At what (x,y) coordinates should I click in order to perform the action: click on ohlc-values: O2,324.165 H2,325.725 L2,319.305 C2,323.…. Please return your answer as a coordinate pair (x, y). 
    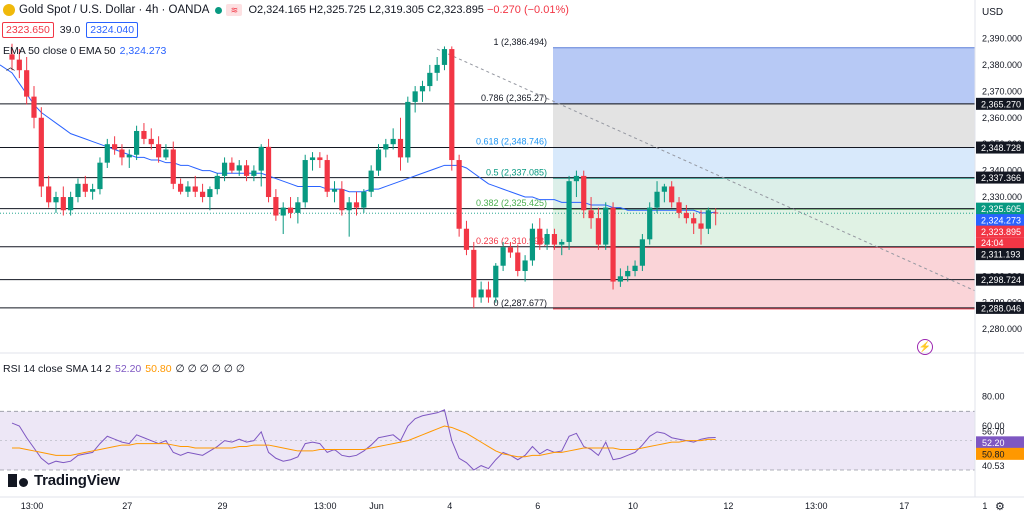
    Looking at the image, I should click on (366, 10).